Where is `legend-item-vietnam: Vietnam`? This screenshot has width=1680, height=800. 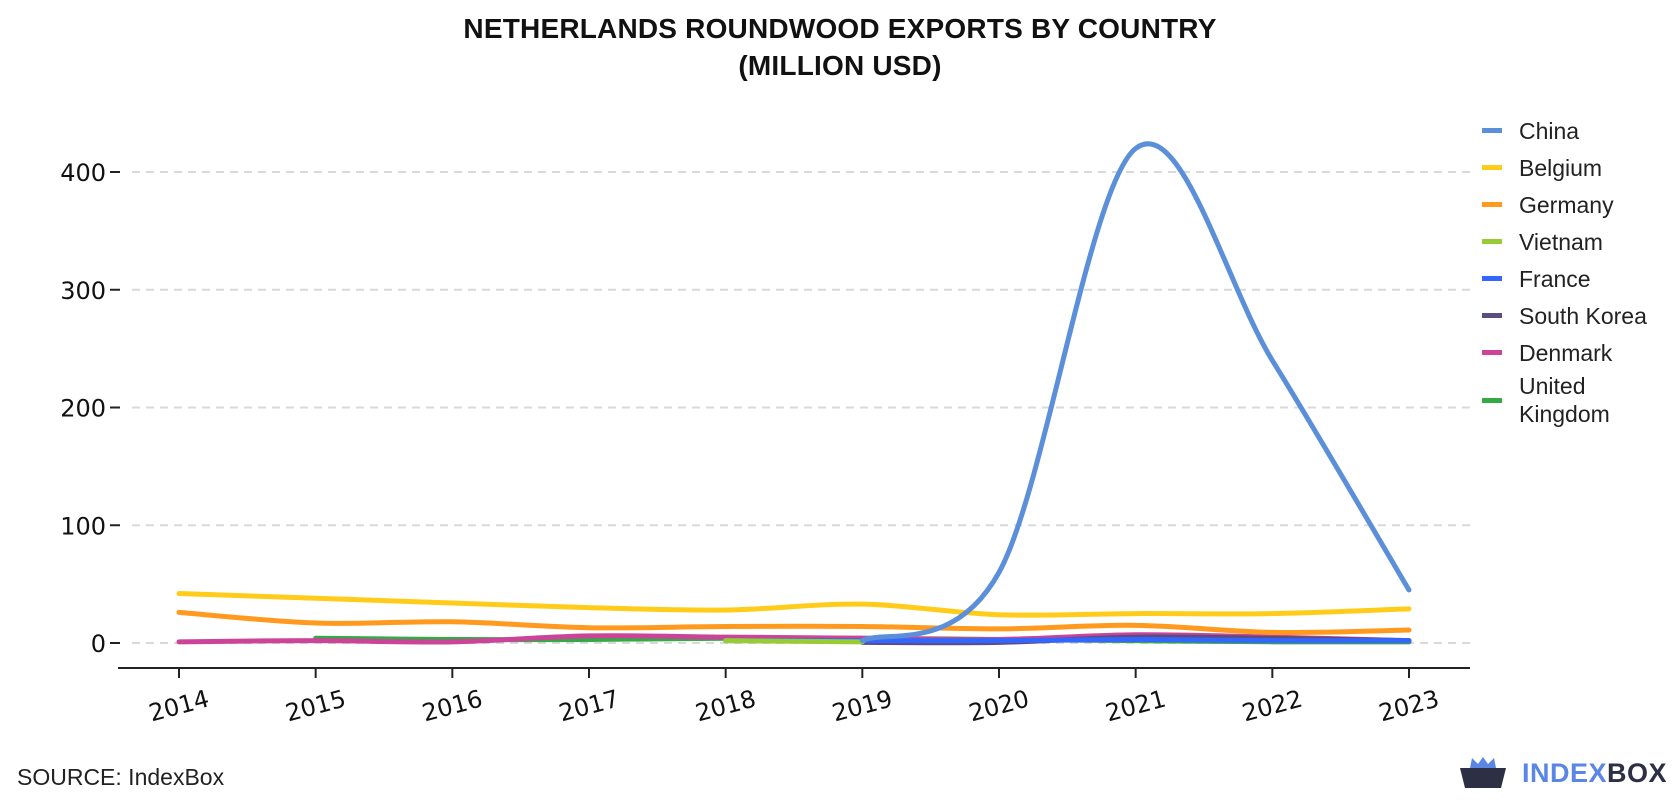 legend-item-vietnam: Vietnam is located at coordinates (1581, 241).